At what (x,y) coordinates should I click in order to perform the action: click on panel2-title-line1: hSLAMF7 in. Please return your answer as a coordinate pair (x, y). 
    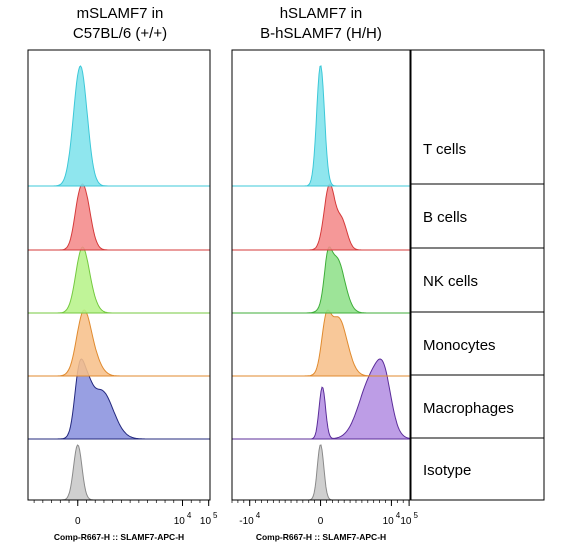
    Looking at the image, I should click on (321, 13).